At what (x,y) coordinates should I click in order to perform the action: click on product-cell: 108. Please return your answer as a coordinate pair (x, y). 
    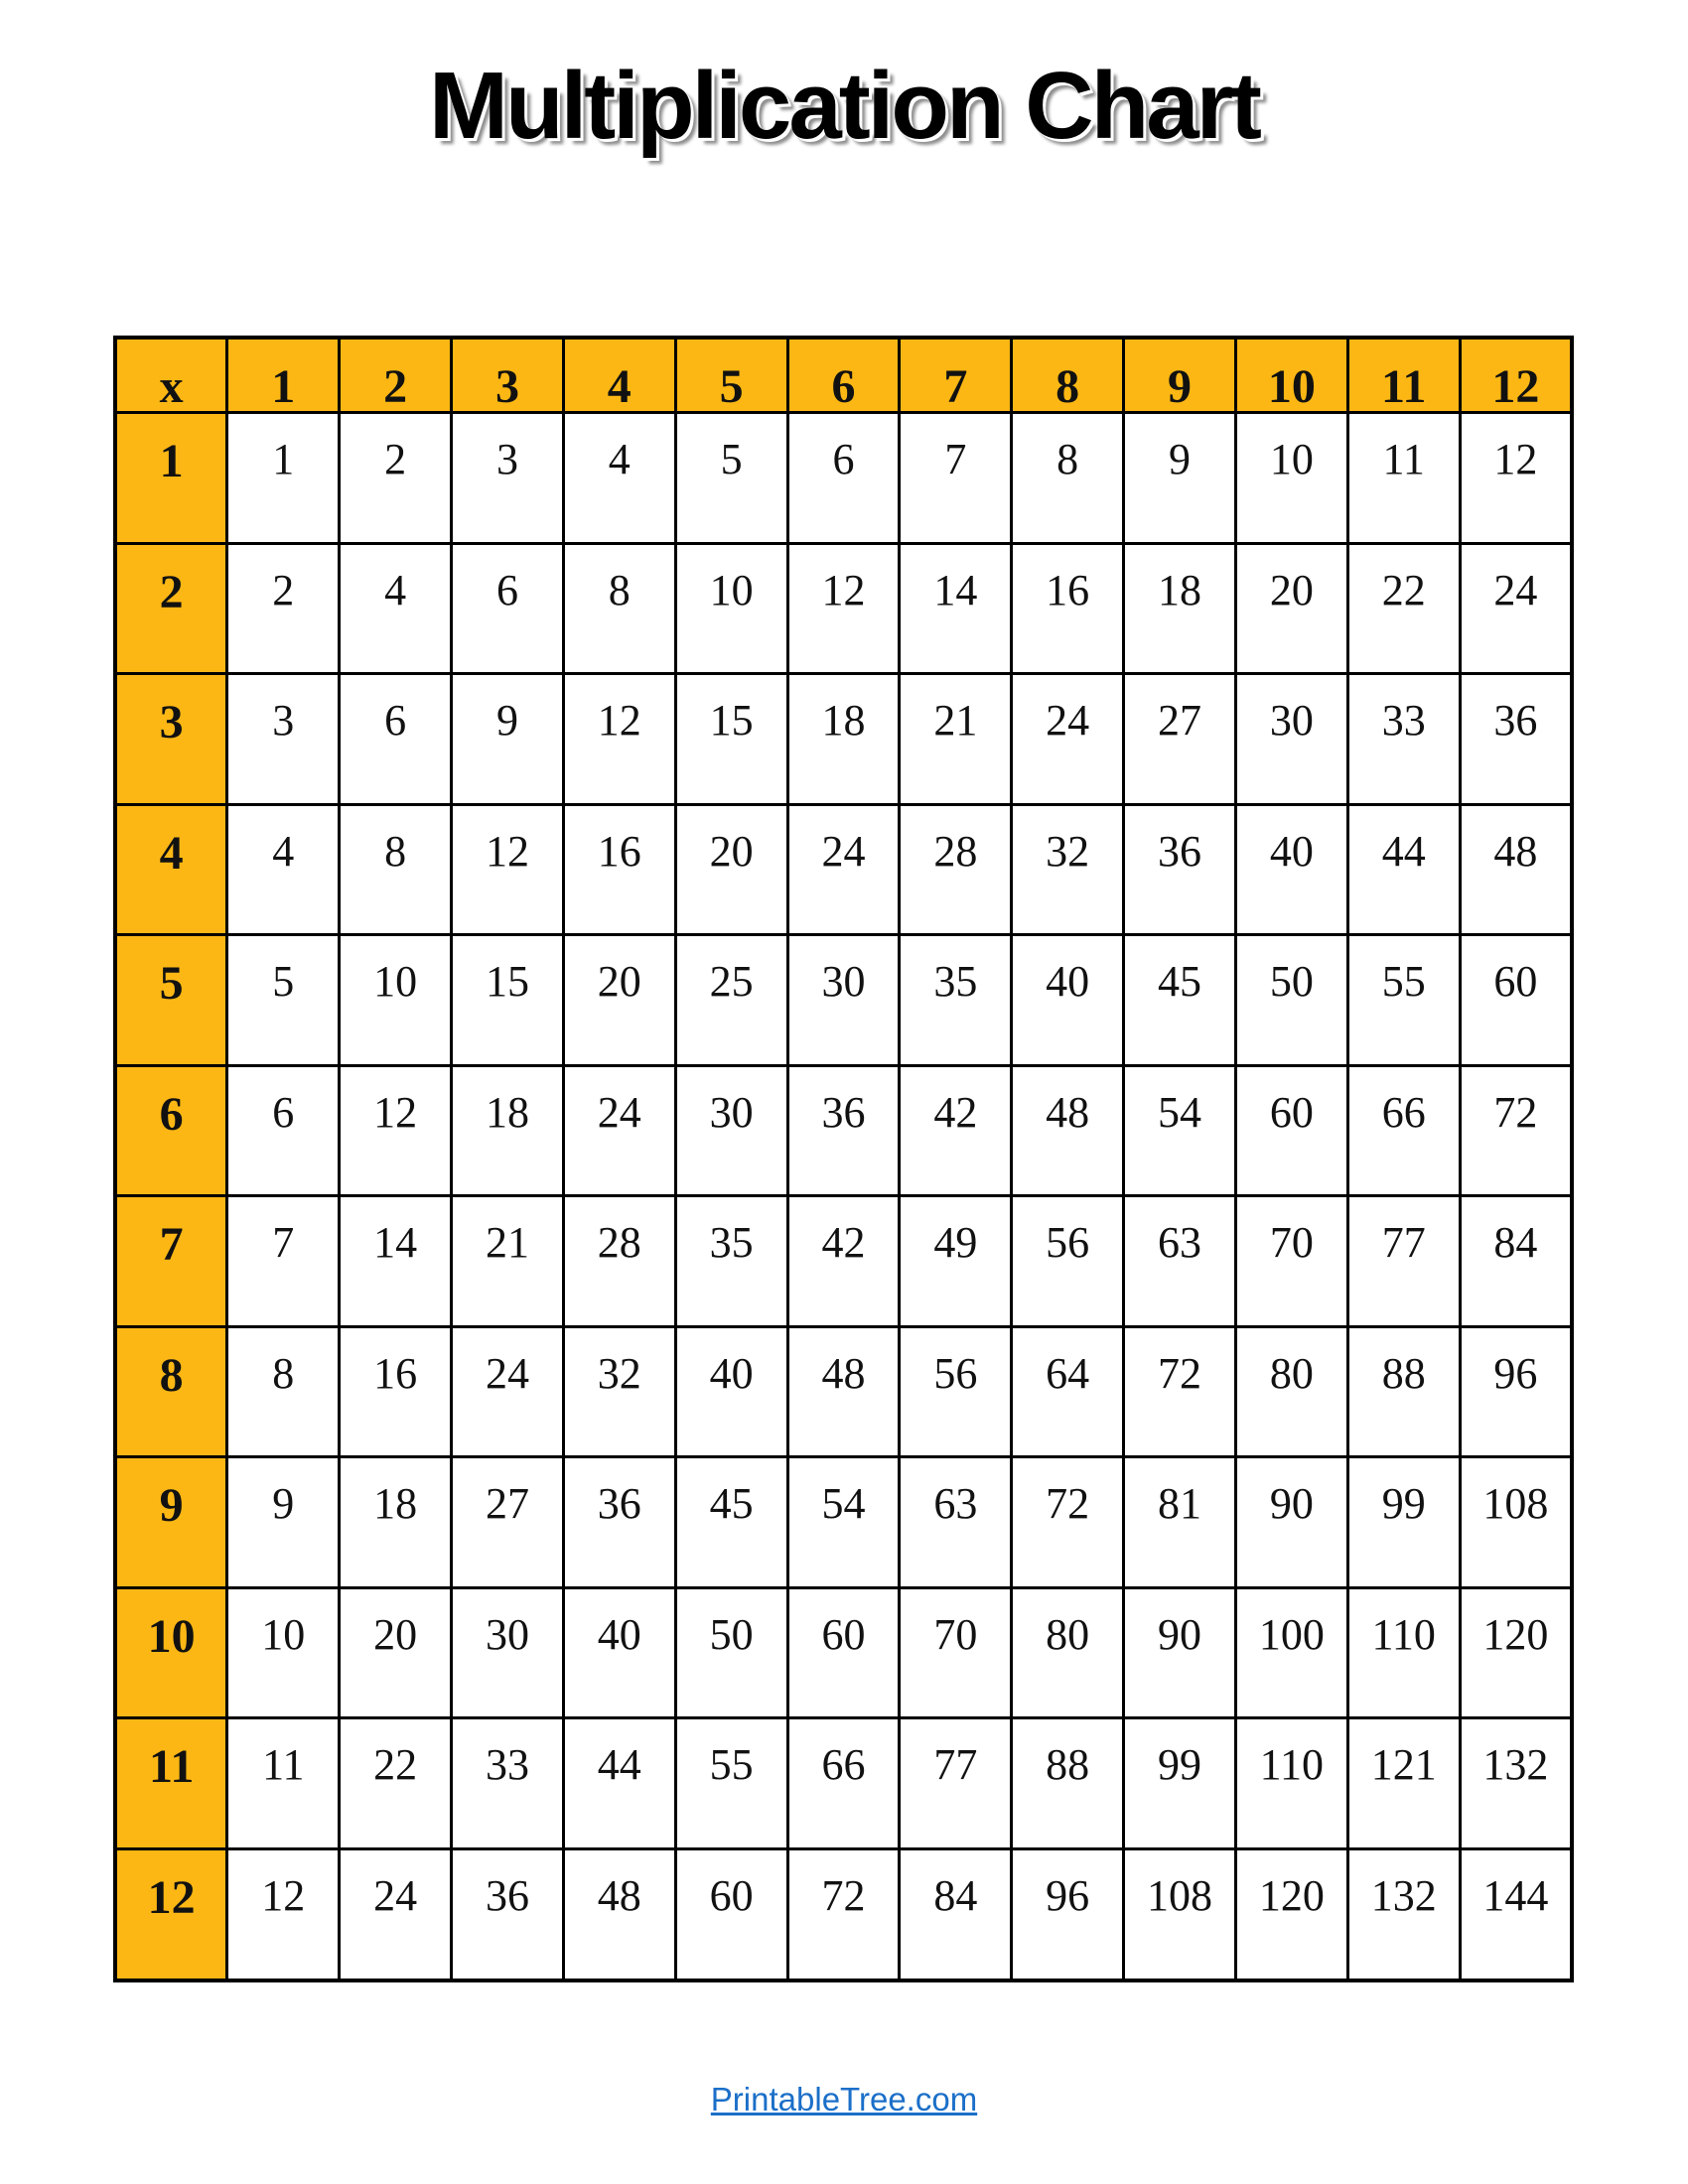
    Looking at the image, I should click on (1516, 1522).